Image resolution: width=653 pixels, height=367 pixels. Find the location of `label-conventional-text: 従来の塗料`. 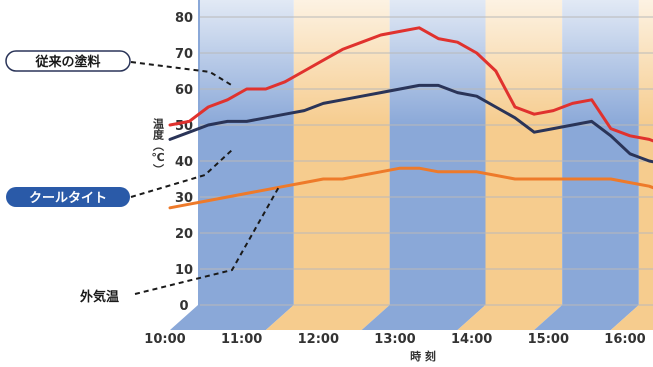

label-conventional-text: 従来の塗料 is located at coordinates (67, 62).